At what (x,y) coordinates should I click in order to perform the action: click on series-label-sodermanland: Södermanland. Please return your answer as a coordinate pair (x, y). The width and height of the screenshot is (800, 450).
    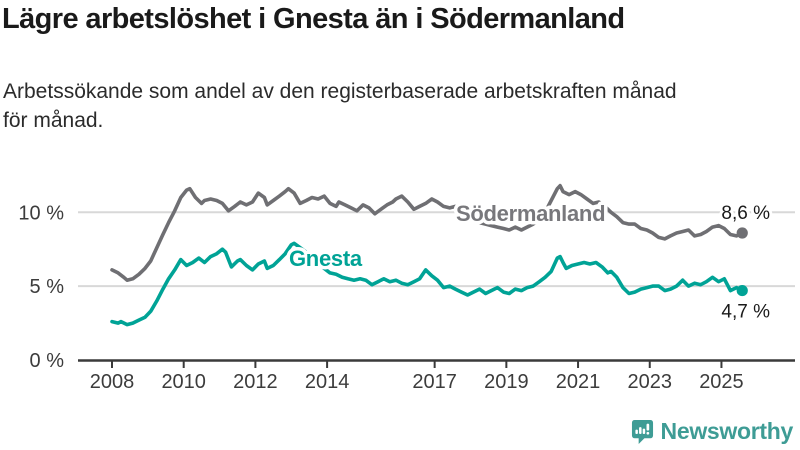
    Looking at the image, I should click on (530, 213).